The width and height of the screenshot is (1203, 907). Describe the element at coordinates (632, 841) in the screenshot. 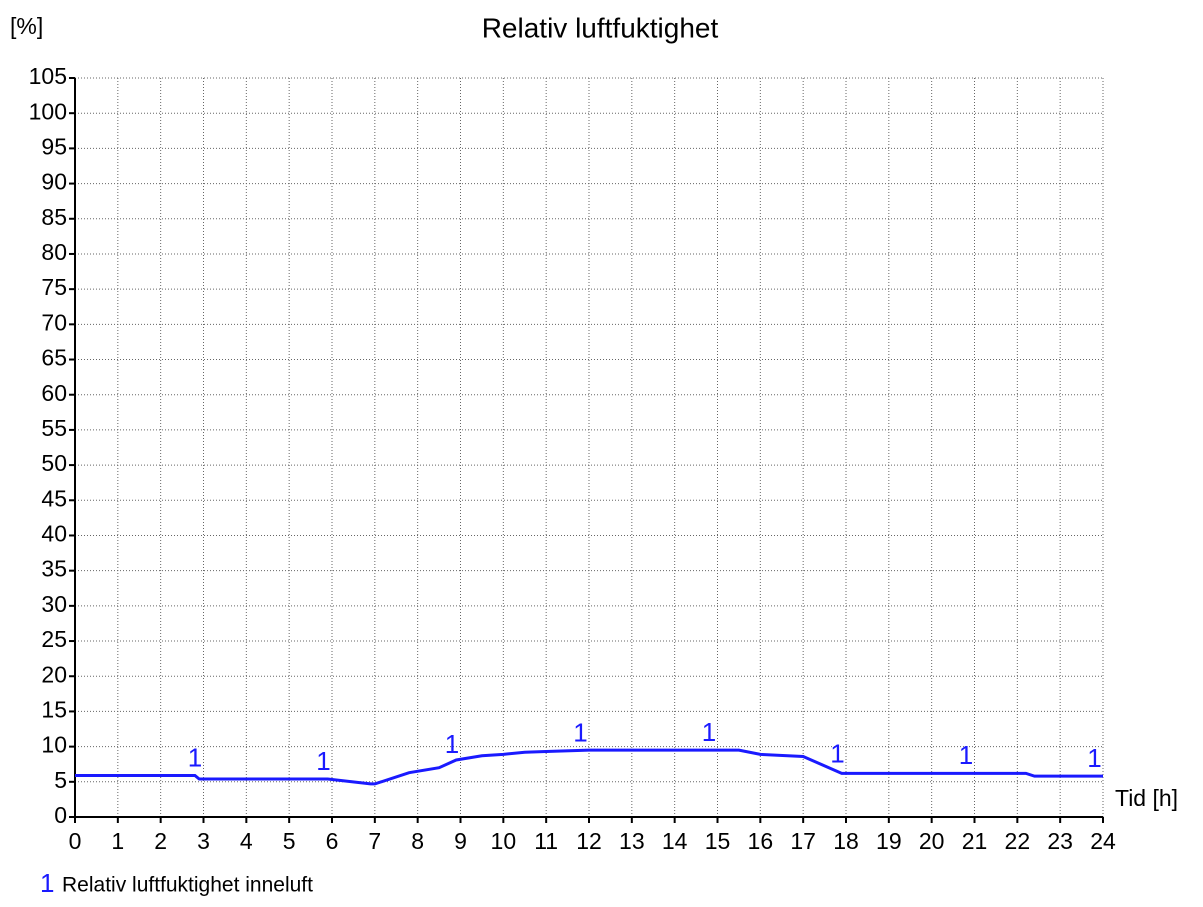

I see `x-tick-label: 13` at that location.